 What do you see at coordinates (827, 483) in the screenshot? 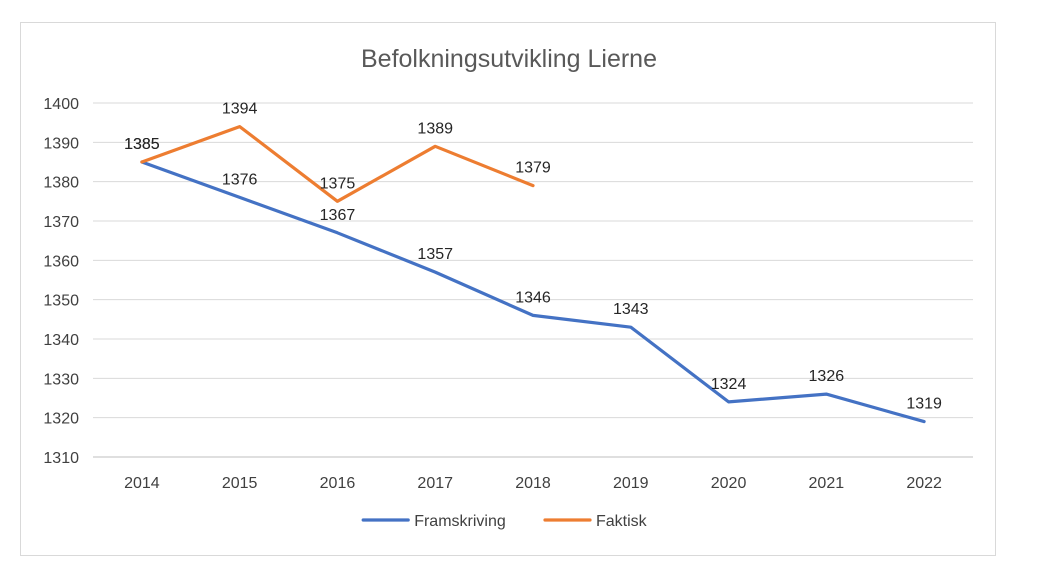
I see `x-tick-label: 2021` at bounding box center [827, 483].